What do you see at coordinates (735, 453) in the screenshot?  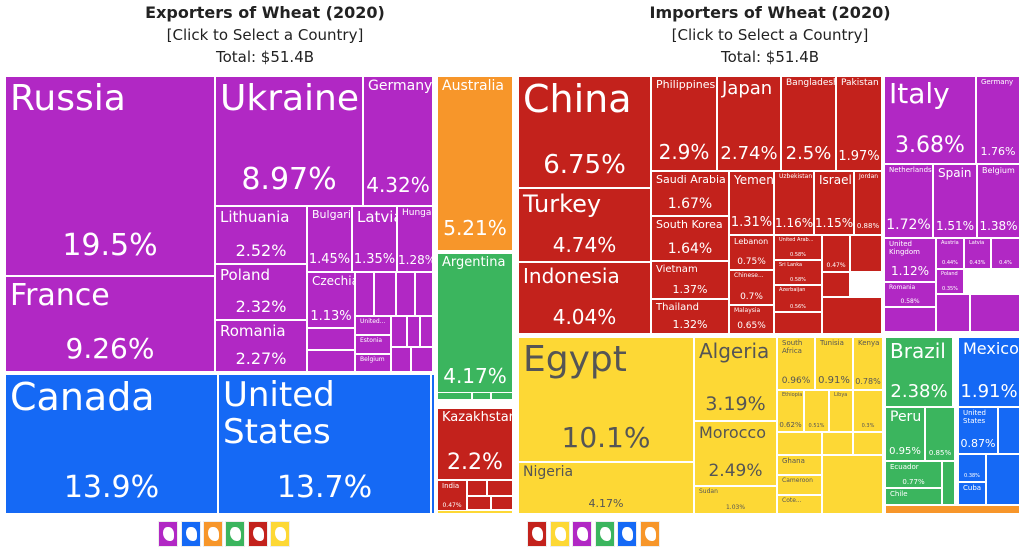 I see `treemap-cell-morocco: Morocco 2.49%` at bounding box center [735, 453].